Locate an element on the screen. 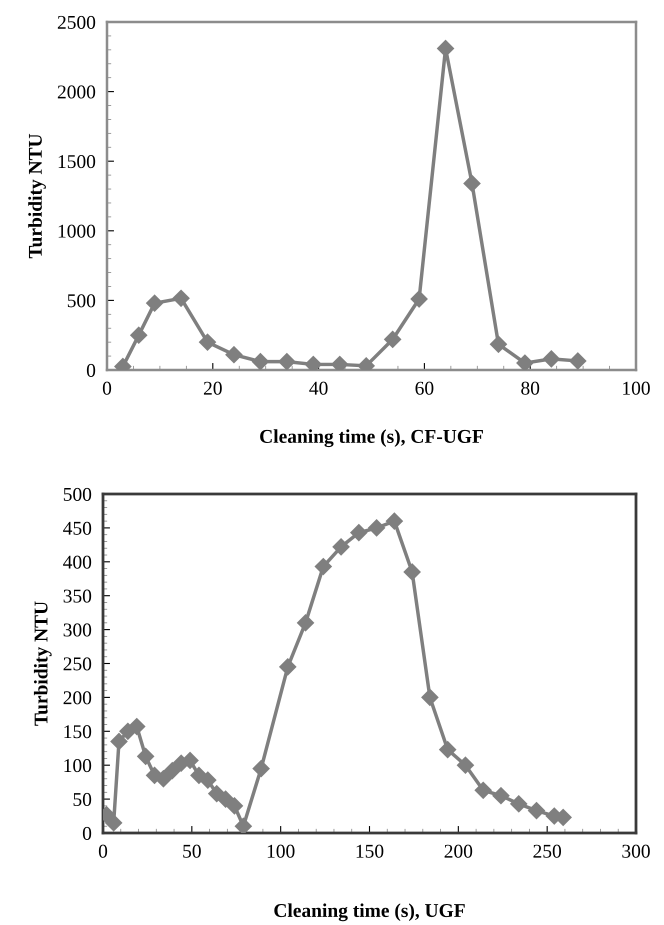  y-tick-label: 100 is located at coordinates (78, 765).